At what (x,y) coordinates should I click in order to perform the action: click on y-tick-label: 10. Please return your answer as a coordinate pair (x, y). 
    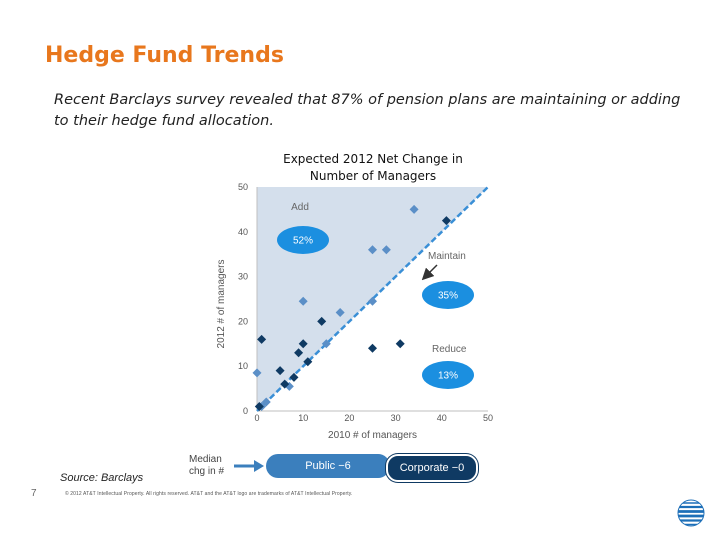
    Looking at the image, I should click on (243, 366).